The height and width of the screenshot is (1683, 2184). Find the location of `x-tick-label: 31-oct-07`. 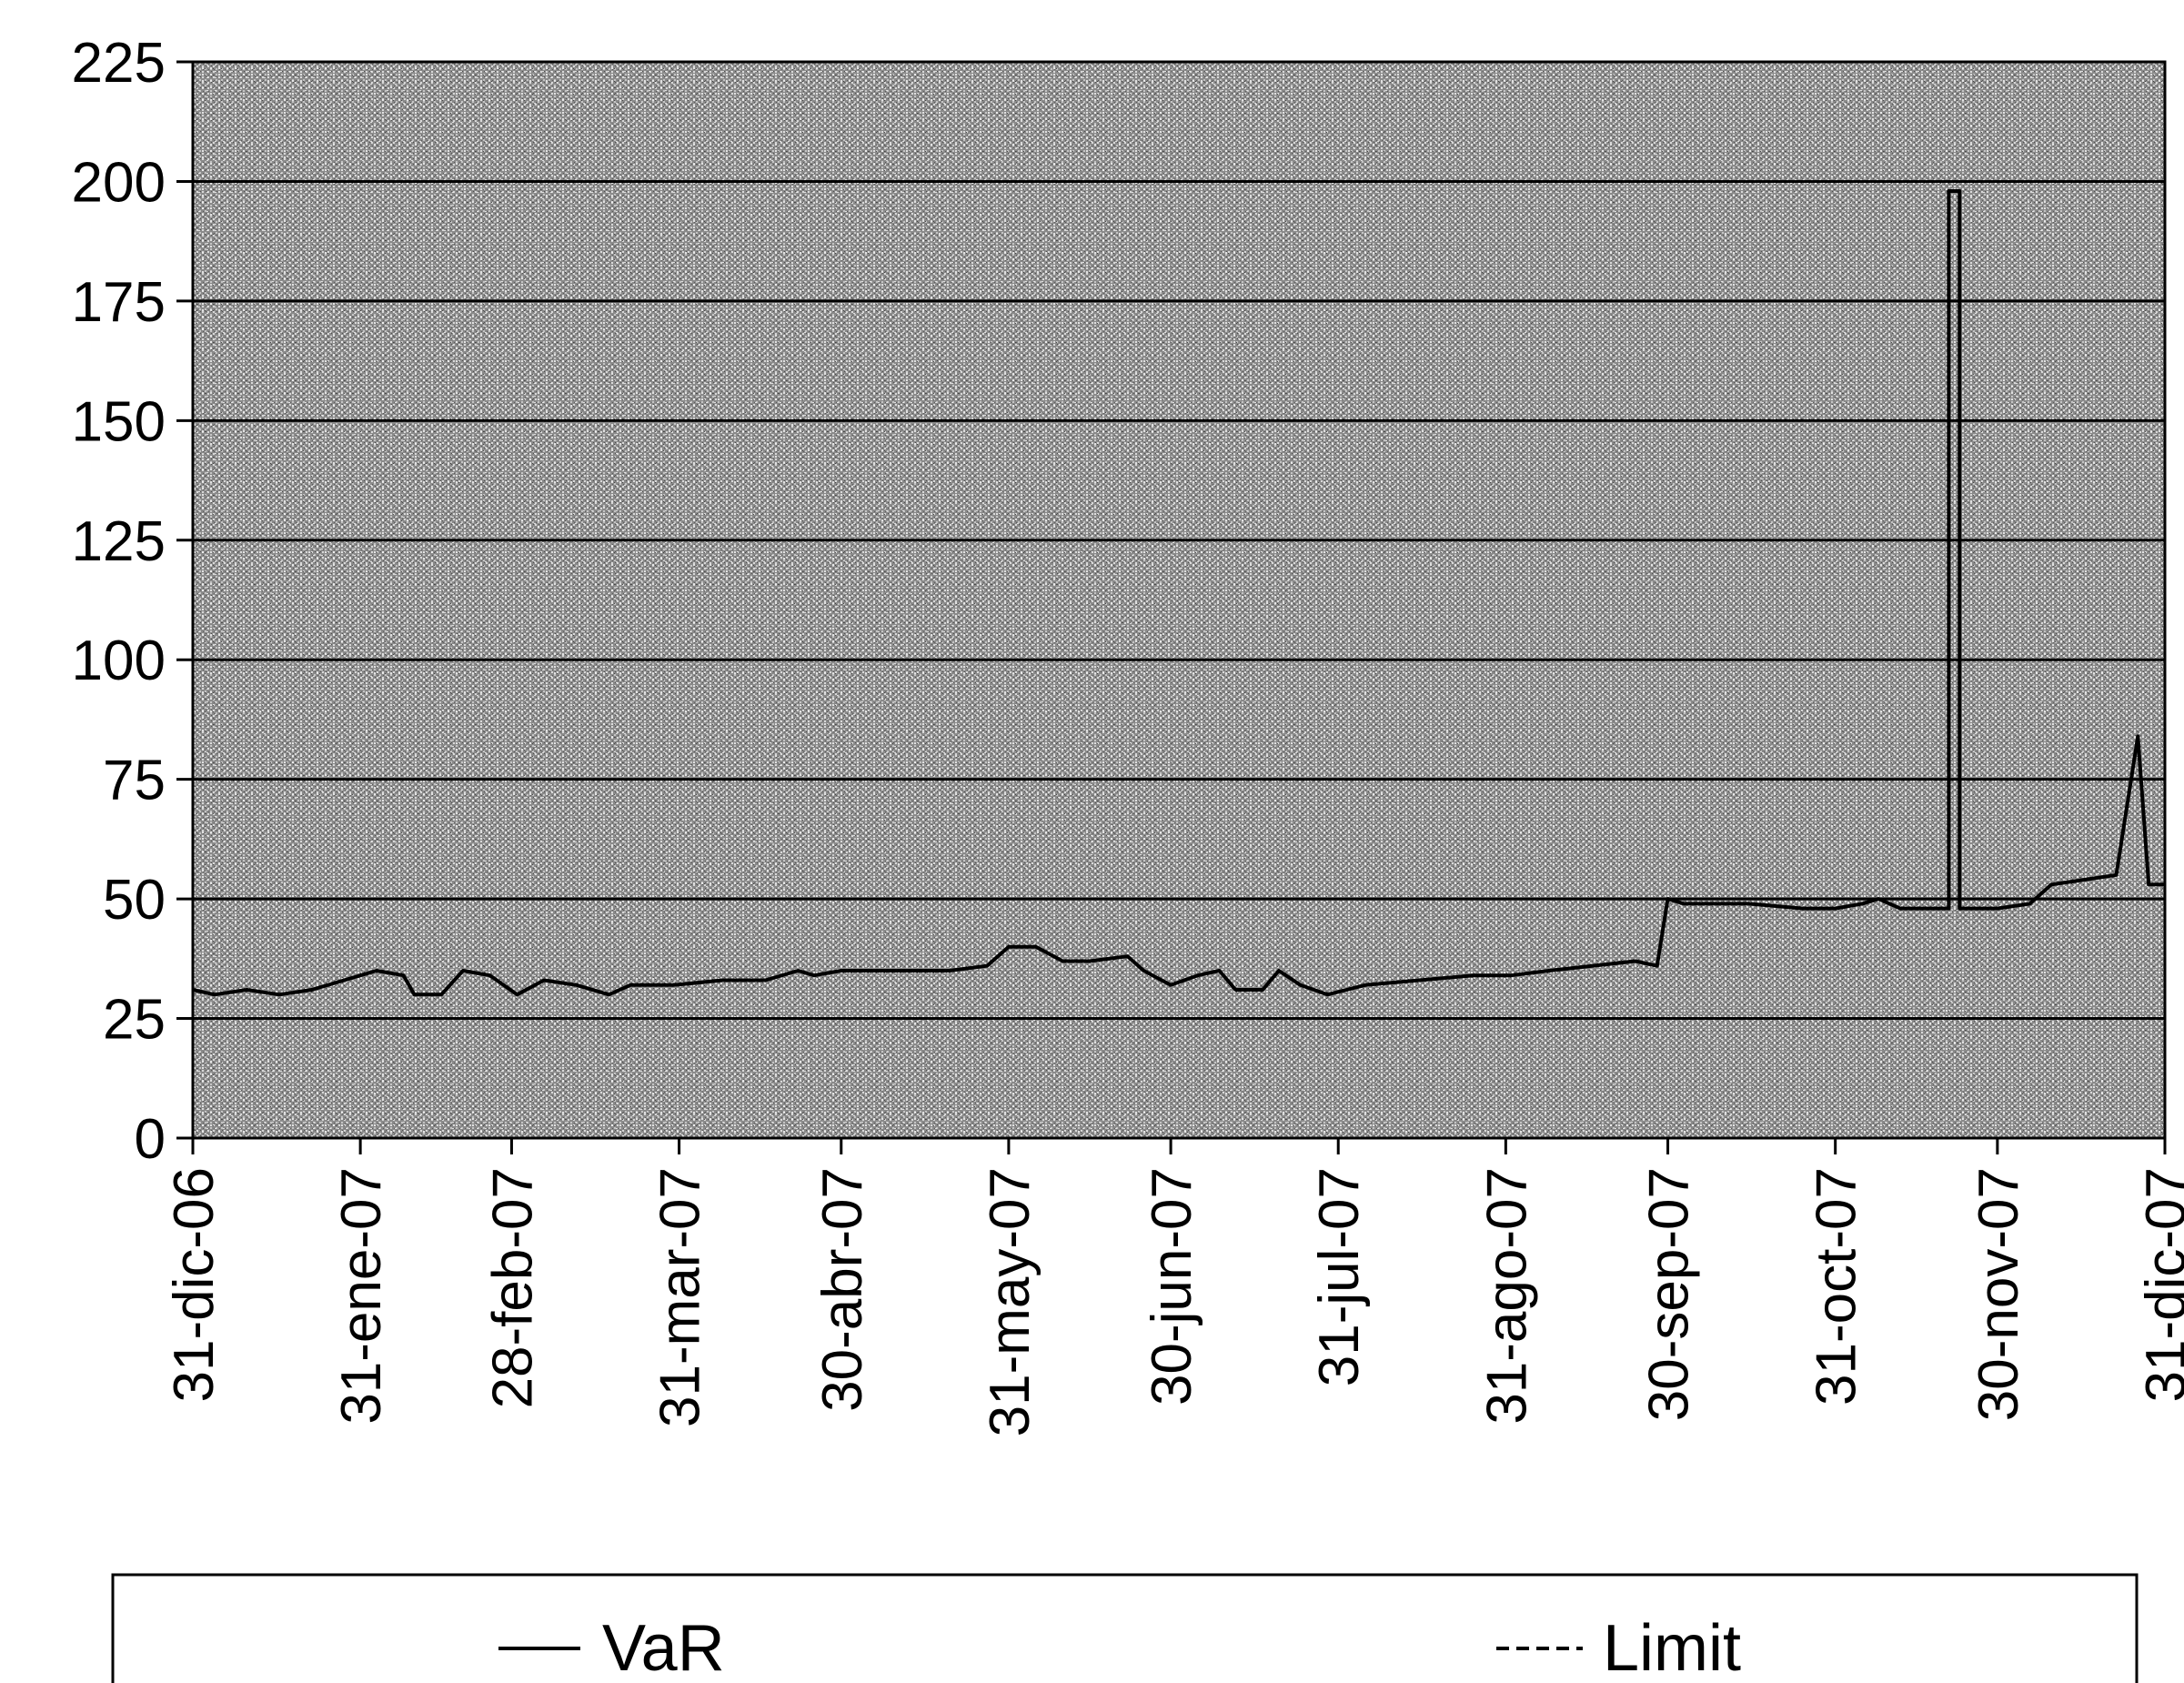

x-tick-label: 31-oct-07 is located at coordinates (1837, 1286).